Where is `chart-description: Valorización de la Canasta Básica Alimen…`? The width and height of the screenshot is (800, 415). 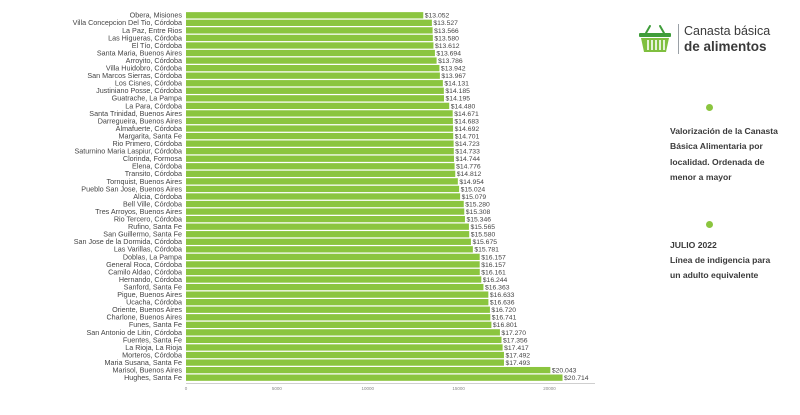
chart-description: Valorización de la Canasta Básica Alimen… is located at coordinates (724, 154).